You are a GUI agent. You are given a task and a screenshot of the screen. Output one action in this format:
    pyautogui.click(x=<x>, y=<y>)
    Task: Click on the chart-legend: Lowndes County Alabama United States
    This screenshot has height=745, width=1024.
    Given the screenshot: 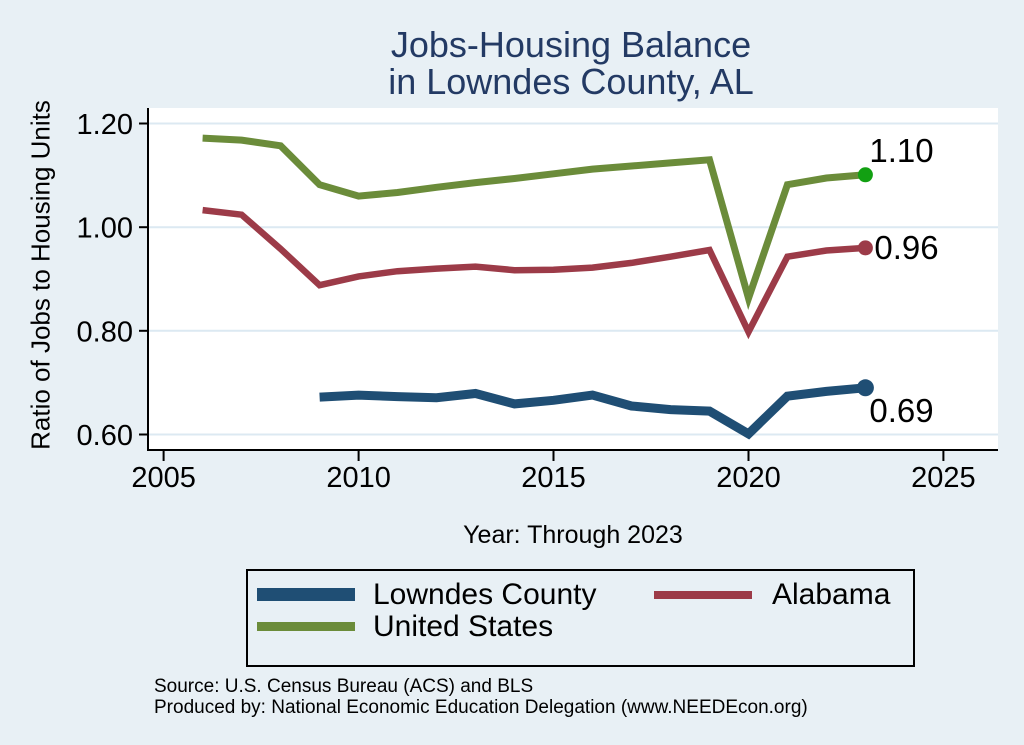 What is the action you would take?
    pyautogui.click(x=580, y=618)
    